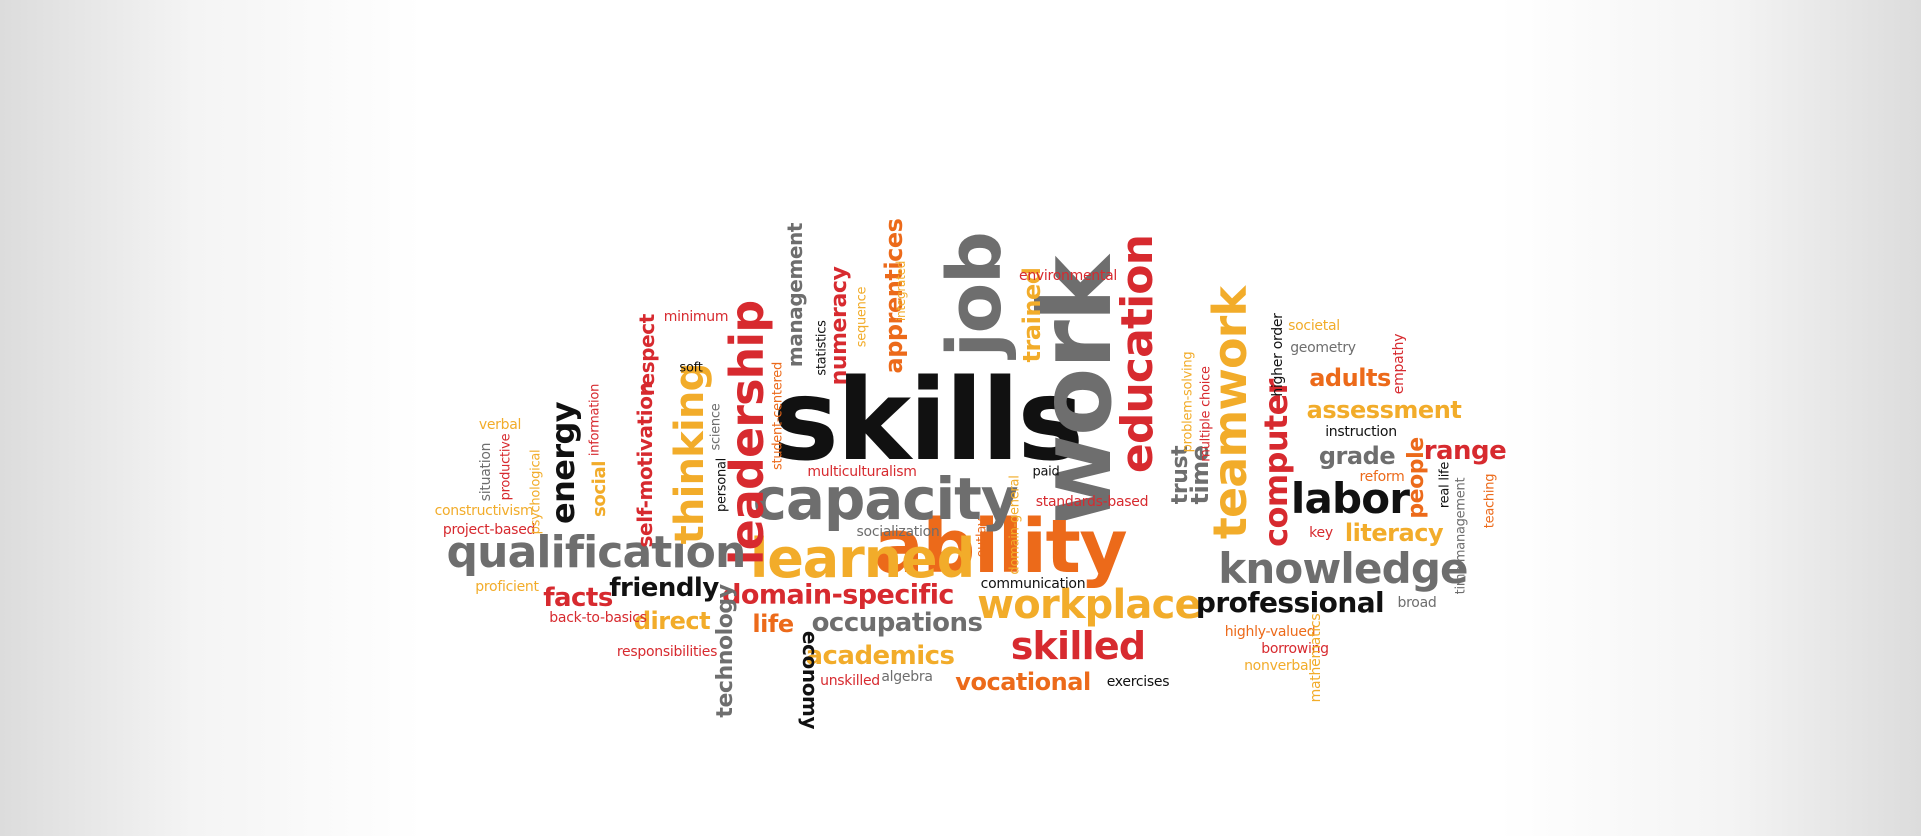  I want to click on word-vocational: vocational, so click(1023, 682).